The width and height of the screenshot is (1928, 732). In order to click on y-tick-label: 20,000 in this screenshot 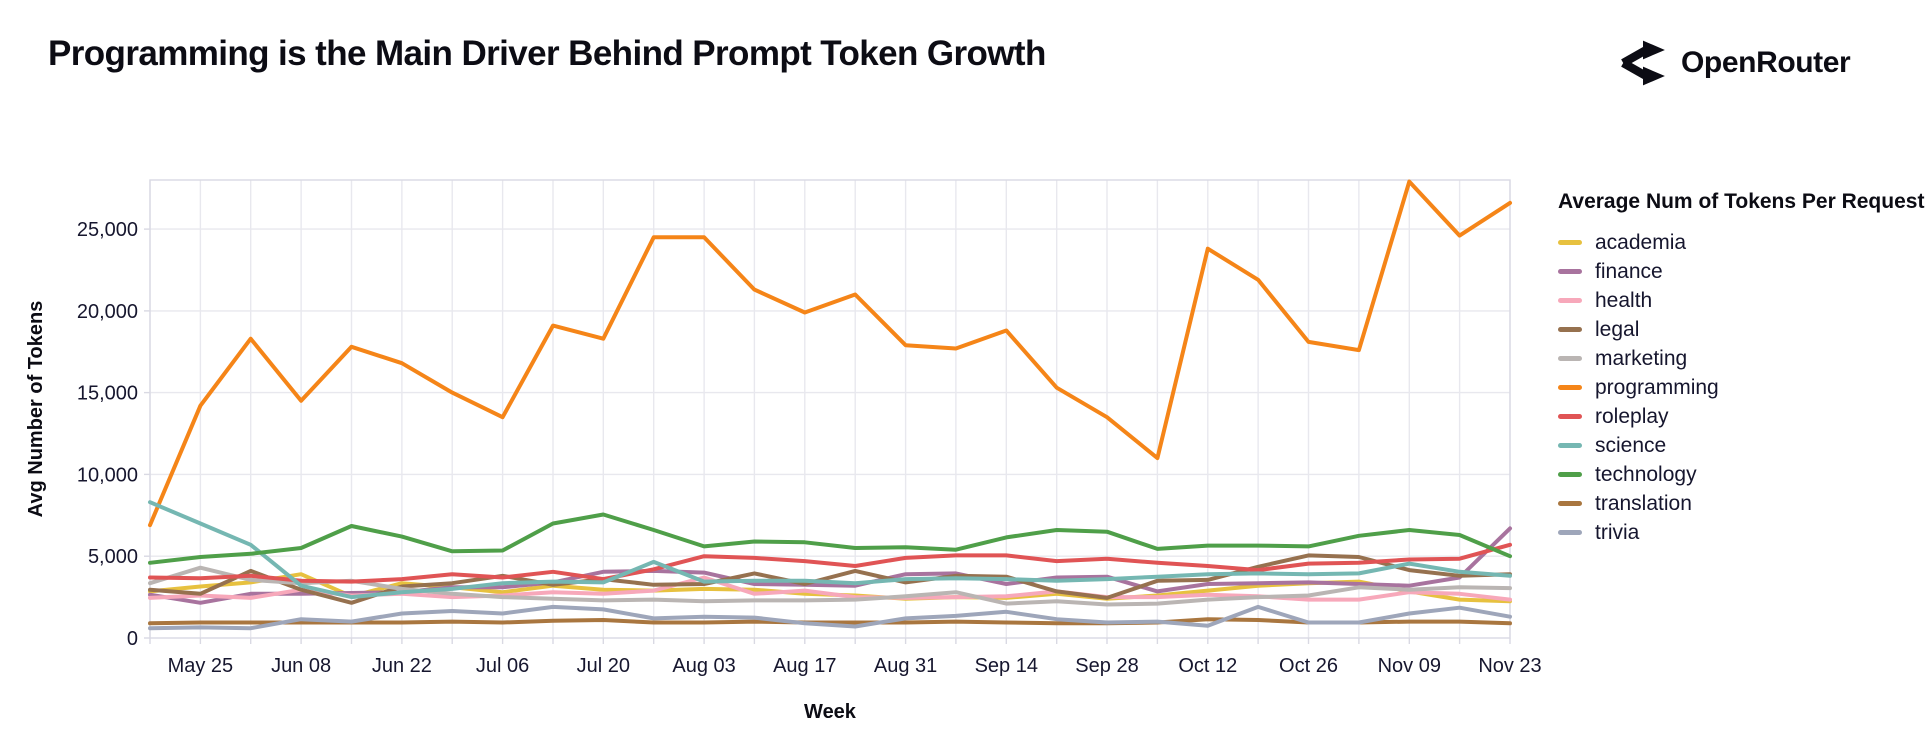, I will do `click(107, 312)`.